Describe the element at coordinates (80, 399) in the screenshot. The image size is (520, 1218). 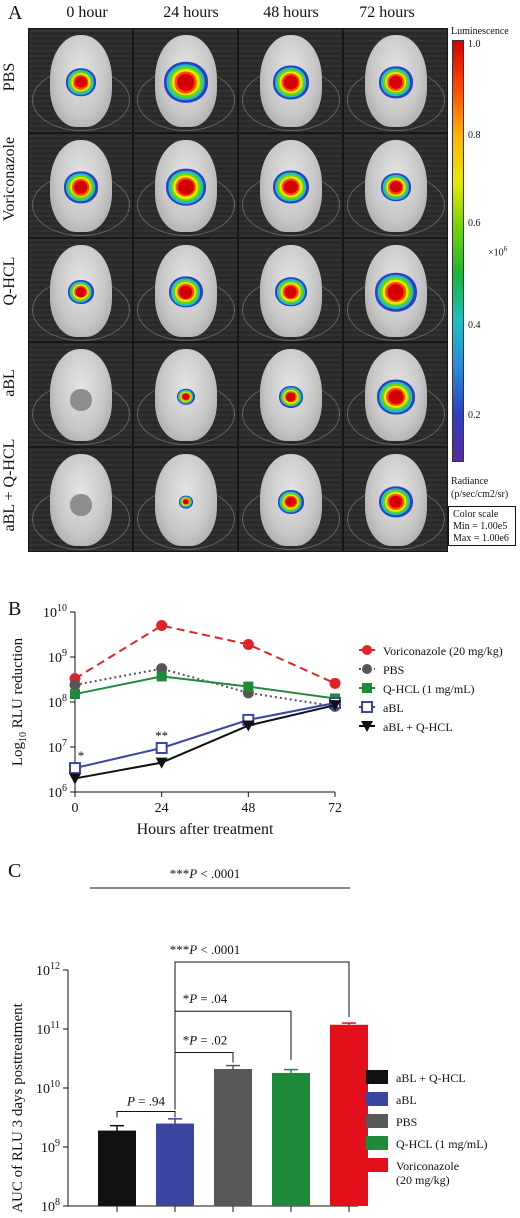
I see `wound-site` at that location.